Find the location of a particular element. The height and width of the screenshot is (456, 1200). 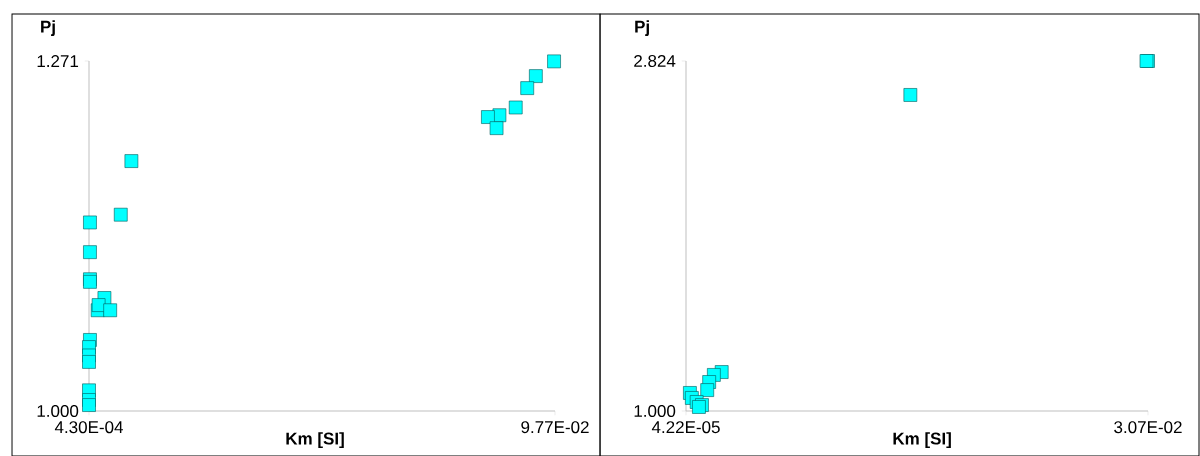

y-tick-label: 1.271 is located at coordinates (58, 61).